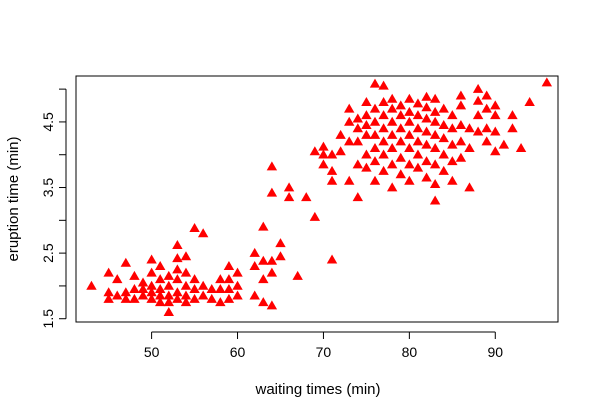  I want to click on y-tick-label: 3.5, so click(48, 188).